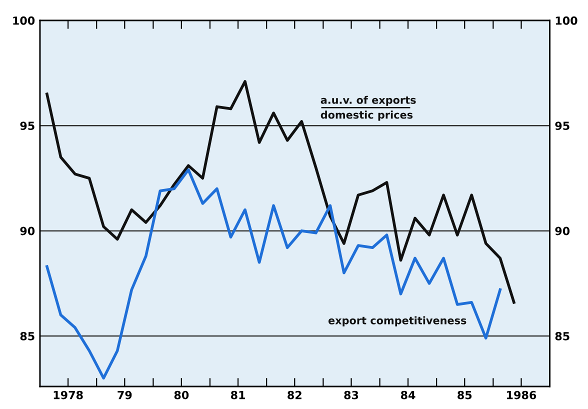  I want to click on y2-tick-label: 90, so click(562, 231).